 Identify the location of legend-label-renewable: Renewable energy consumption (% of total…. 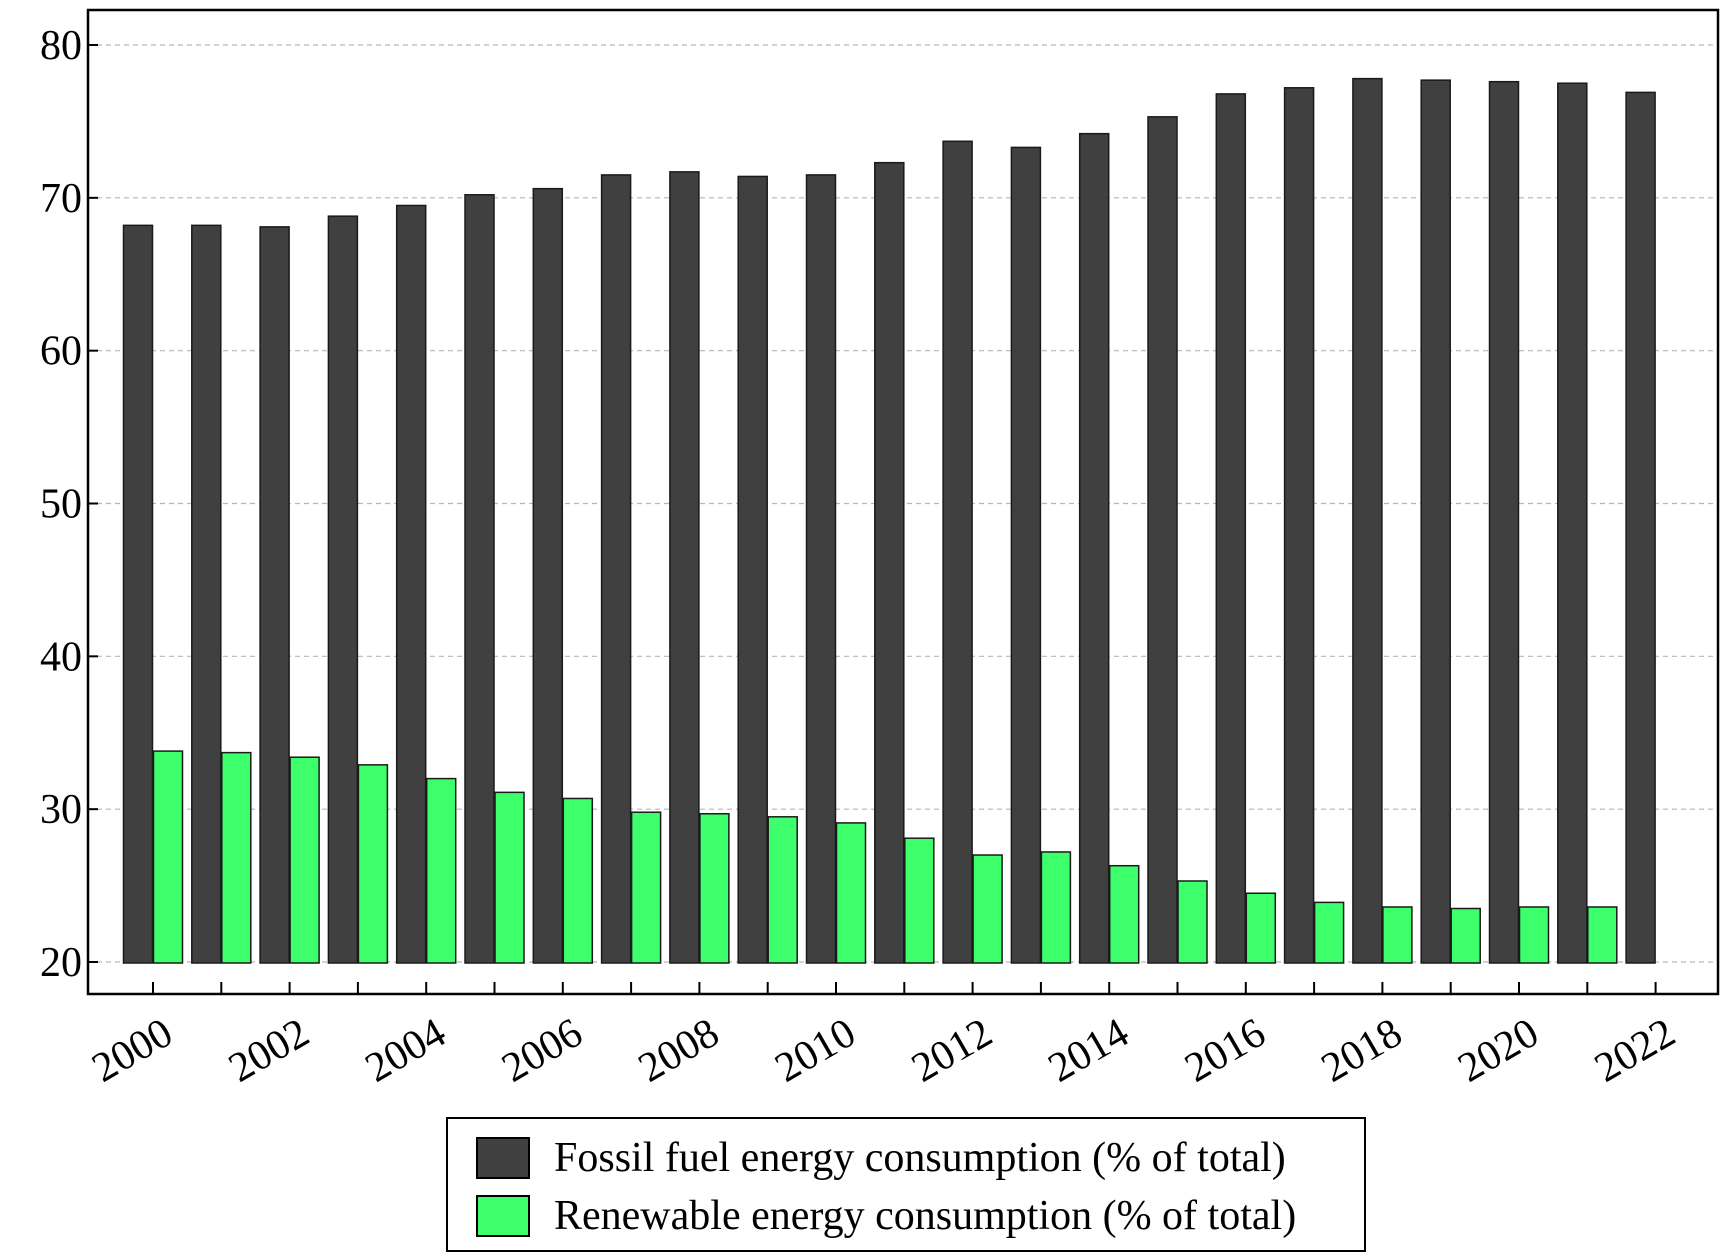
(925, 1216).